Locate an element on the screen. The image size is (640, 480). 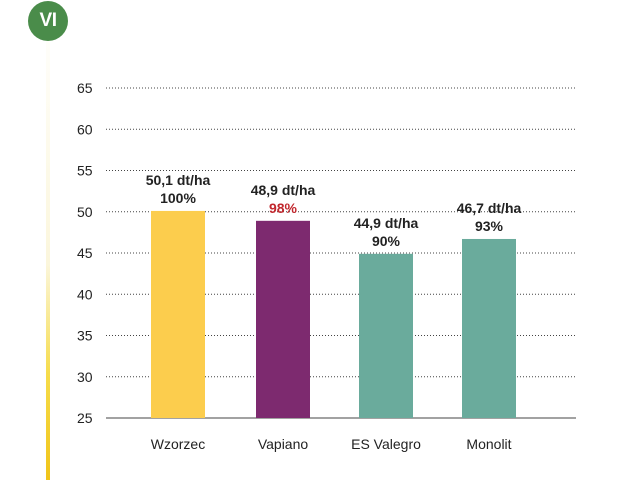
y-tick-label: 30 is located at coordinates (85, 377).